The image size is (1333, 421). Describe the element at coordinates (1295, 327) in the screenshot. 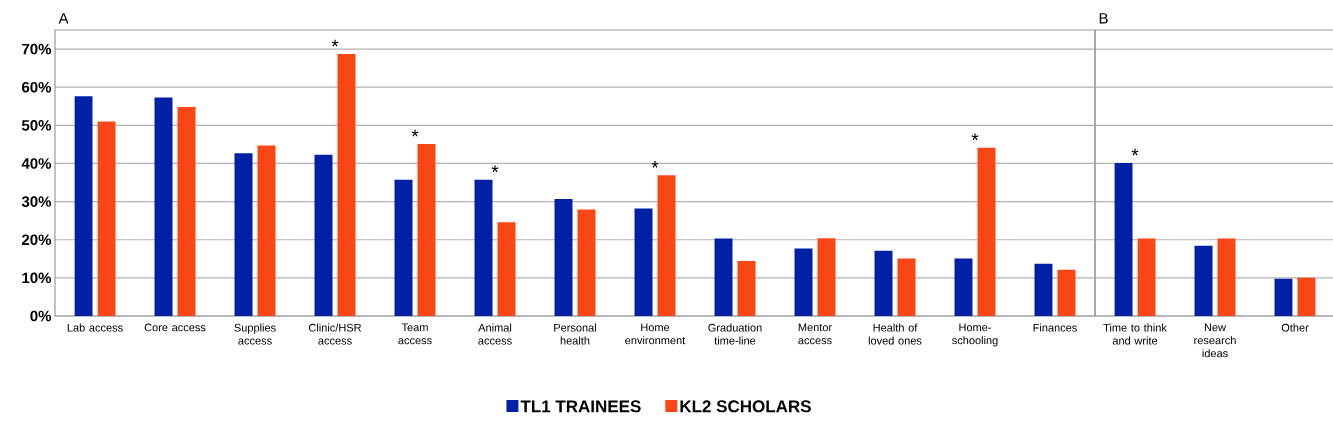

I see `x-tick-label: Other` at that location.